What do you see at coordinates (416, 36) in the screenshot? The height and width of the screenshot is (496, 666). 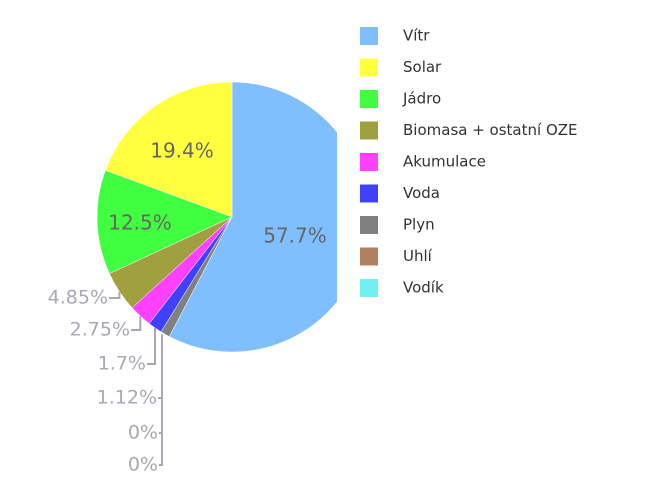 I see `legend-label: Vítr` at bounding box center [416, 36].